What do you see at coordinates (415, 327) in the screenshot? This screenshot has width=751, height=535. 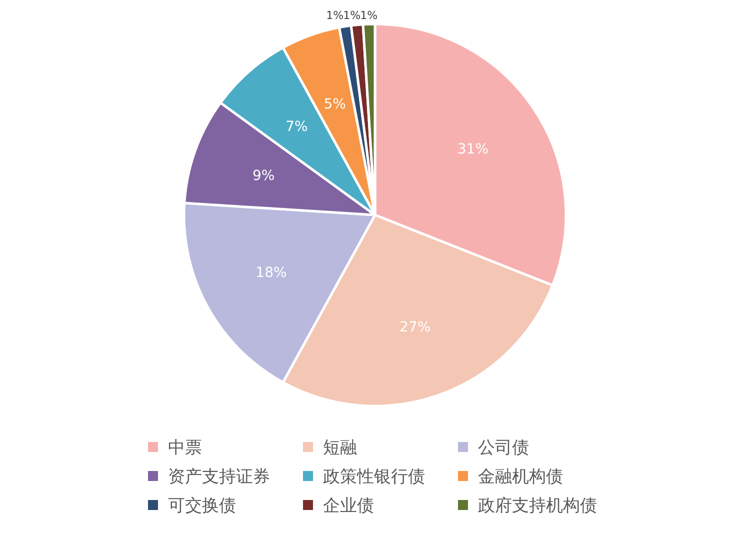 I see `data-label: 27%` at bounding box center [415, 327].